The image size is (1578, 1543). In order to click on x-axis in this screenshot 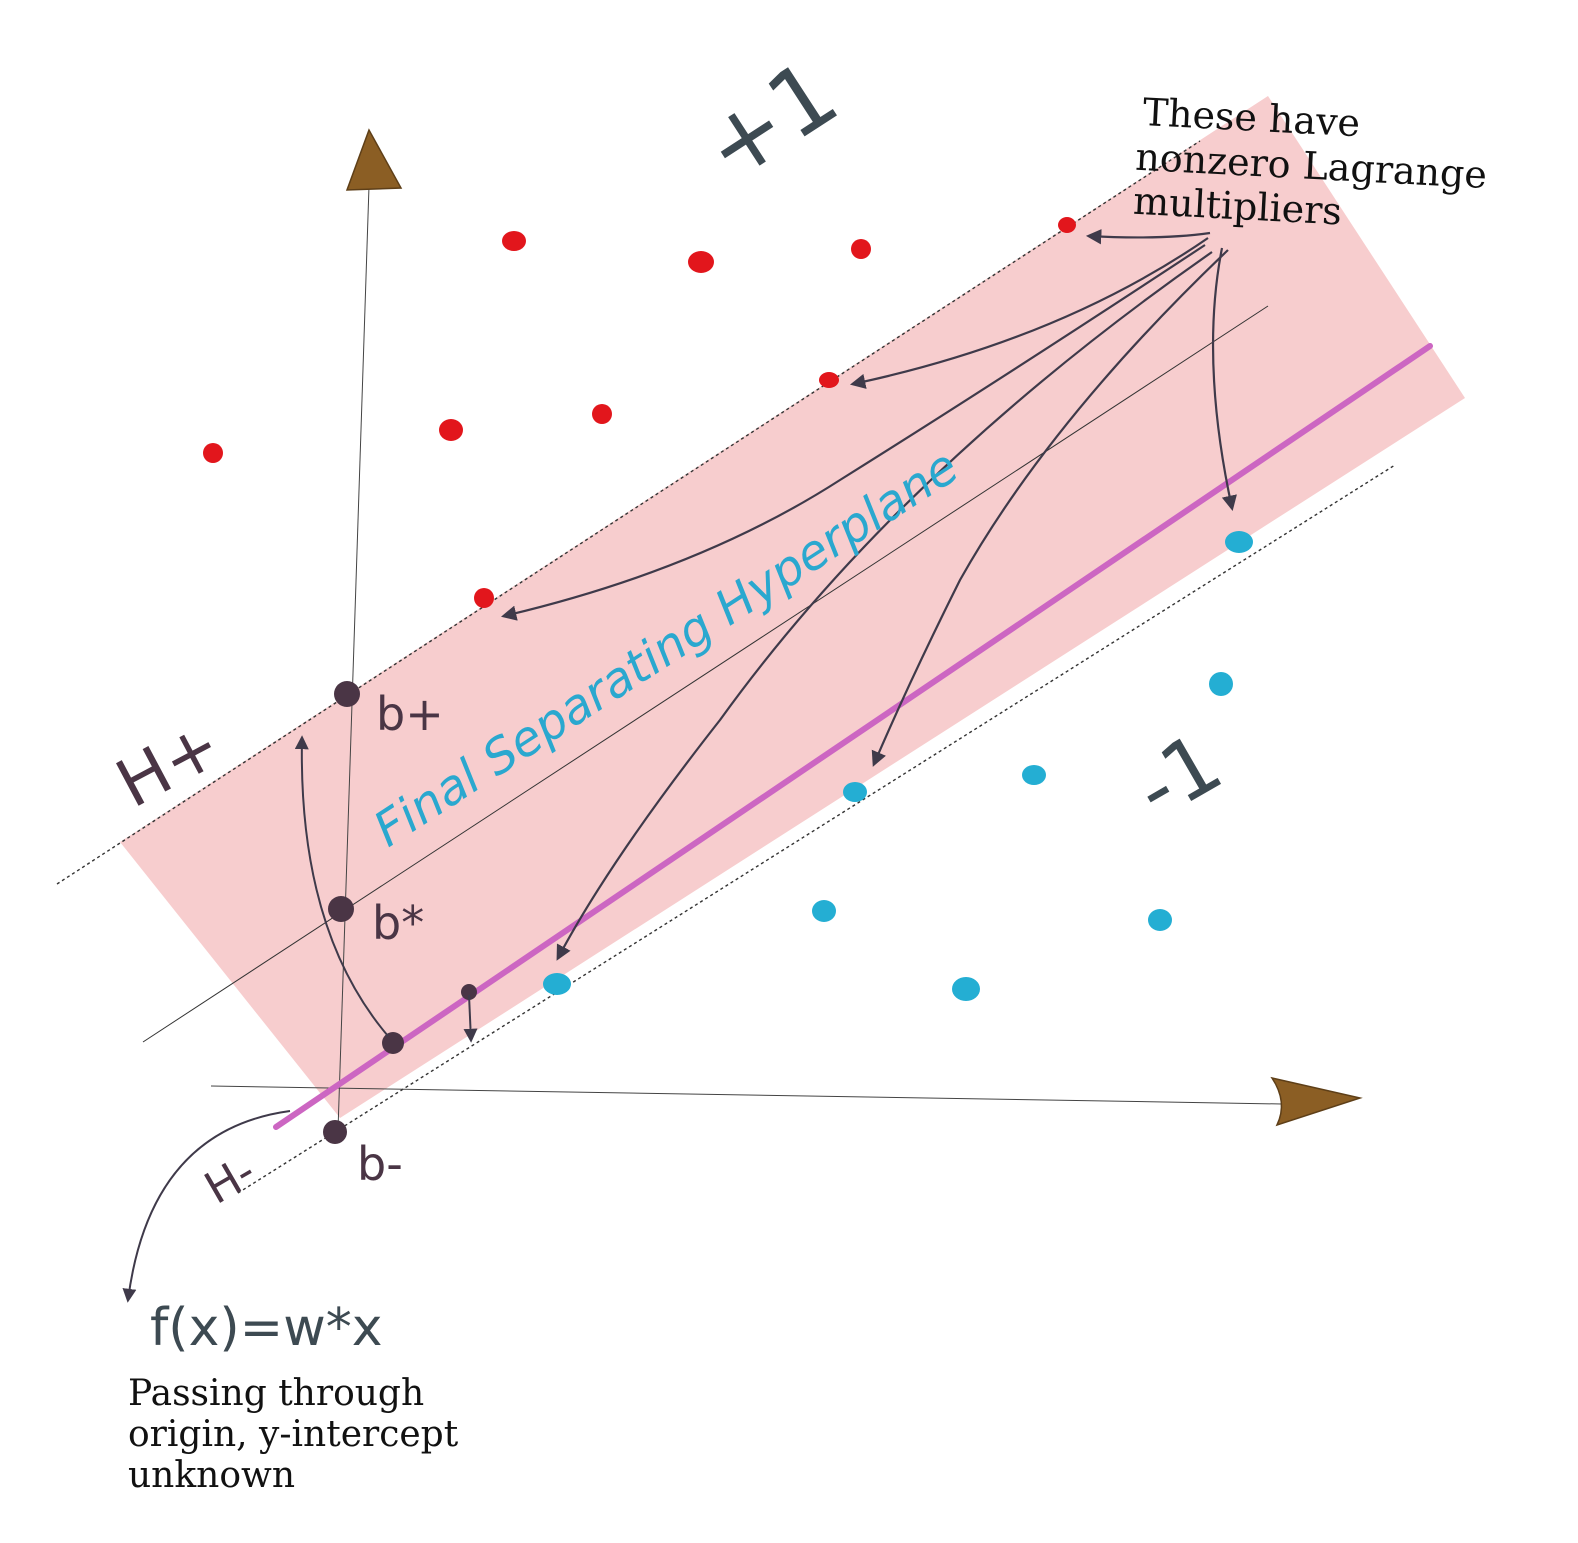, I will do `click(746, 1095)`.